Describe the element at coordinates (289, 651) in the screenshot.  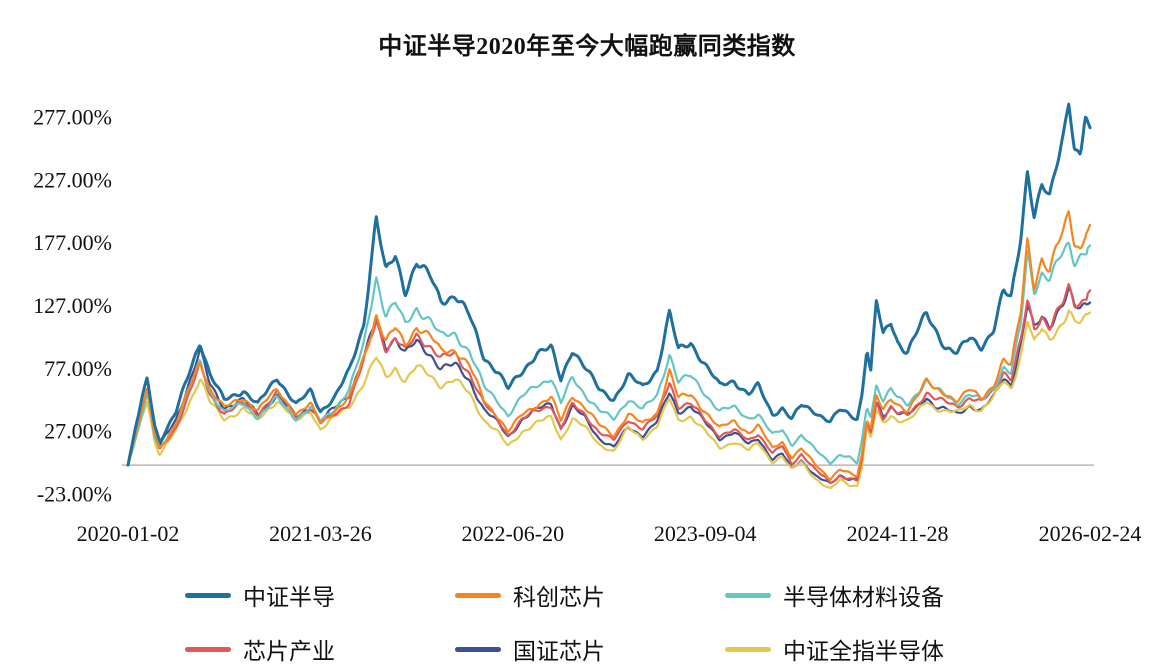
I see `legend-label: 芯片产业` at that location.